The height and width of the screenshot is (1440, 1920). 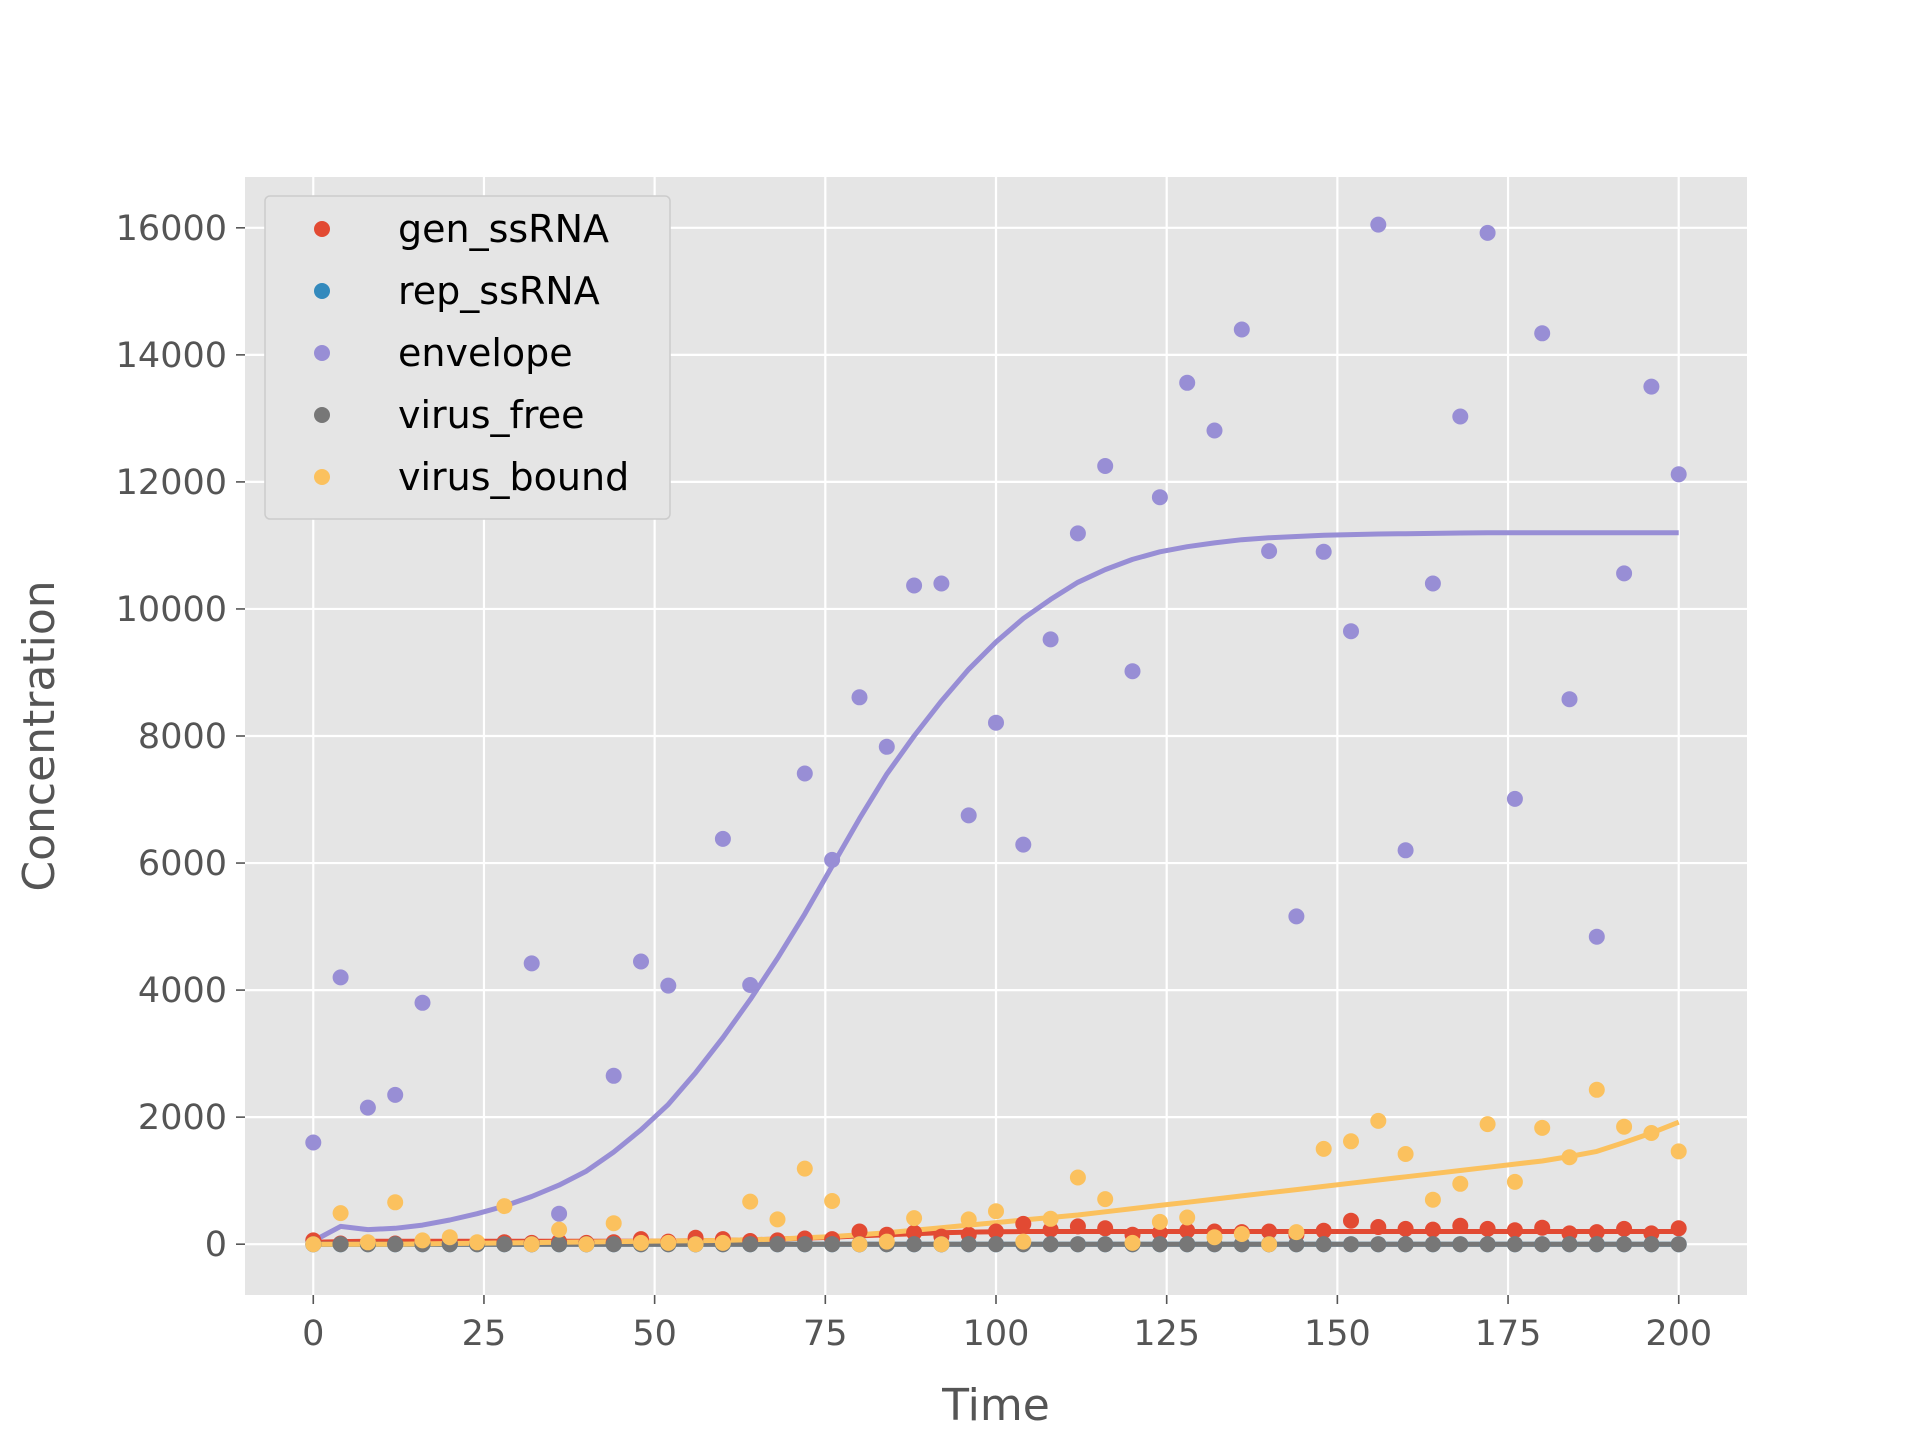 I want to click on x-tick-label: 100, so click(x=996, y=1334).